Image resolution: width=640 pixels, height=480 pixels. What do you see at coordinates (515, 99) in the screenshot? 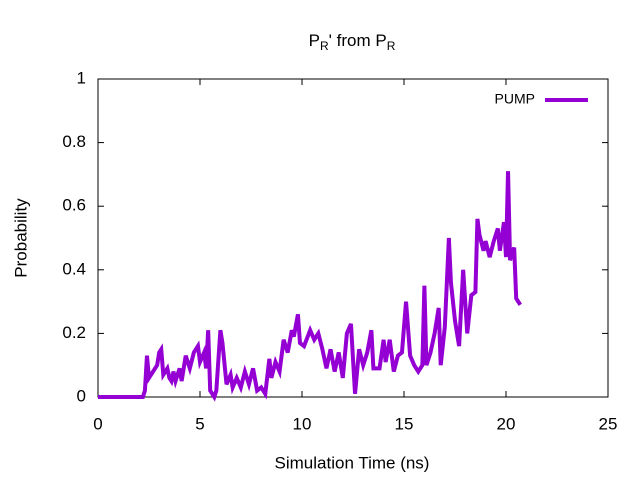
I see `legend-label: PUMP` at bounding box center [515, 99].